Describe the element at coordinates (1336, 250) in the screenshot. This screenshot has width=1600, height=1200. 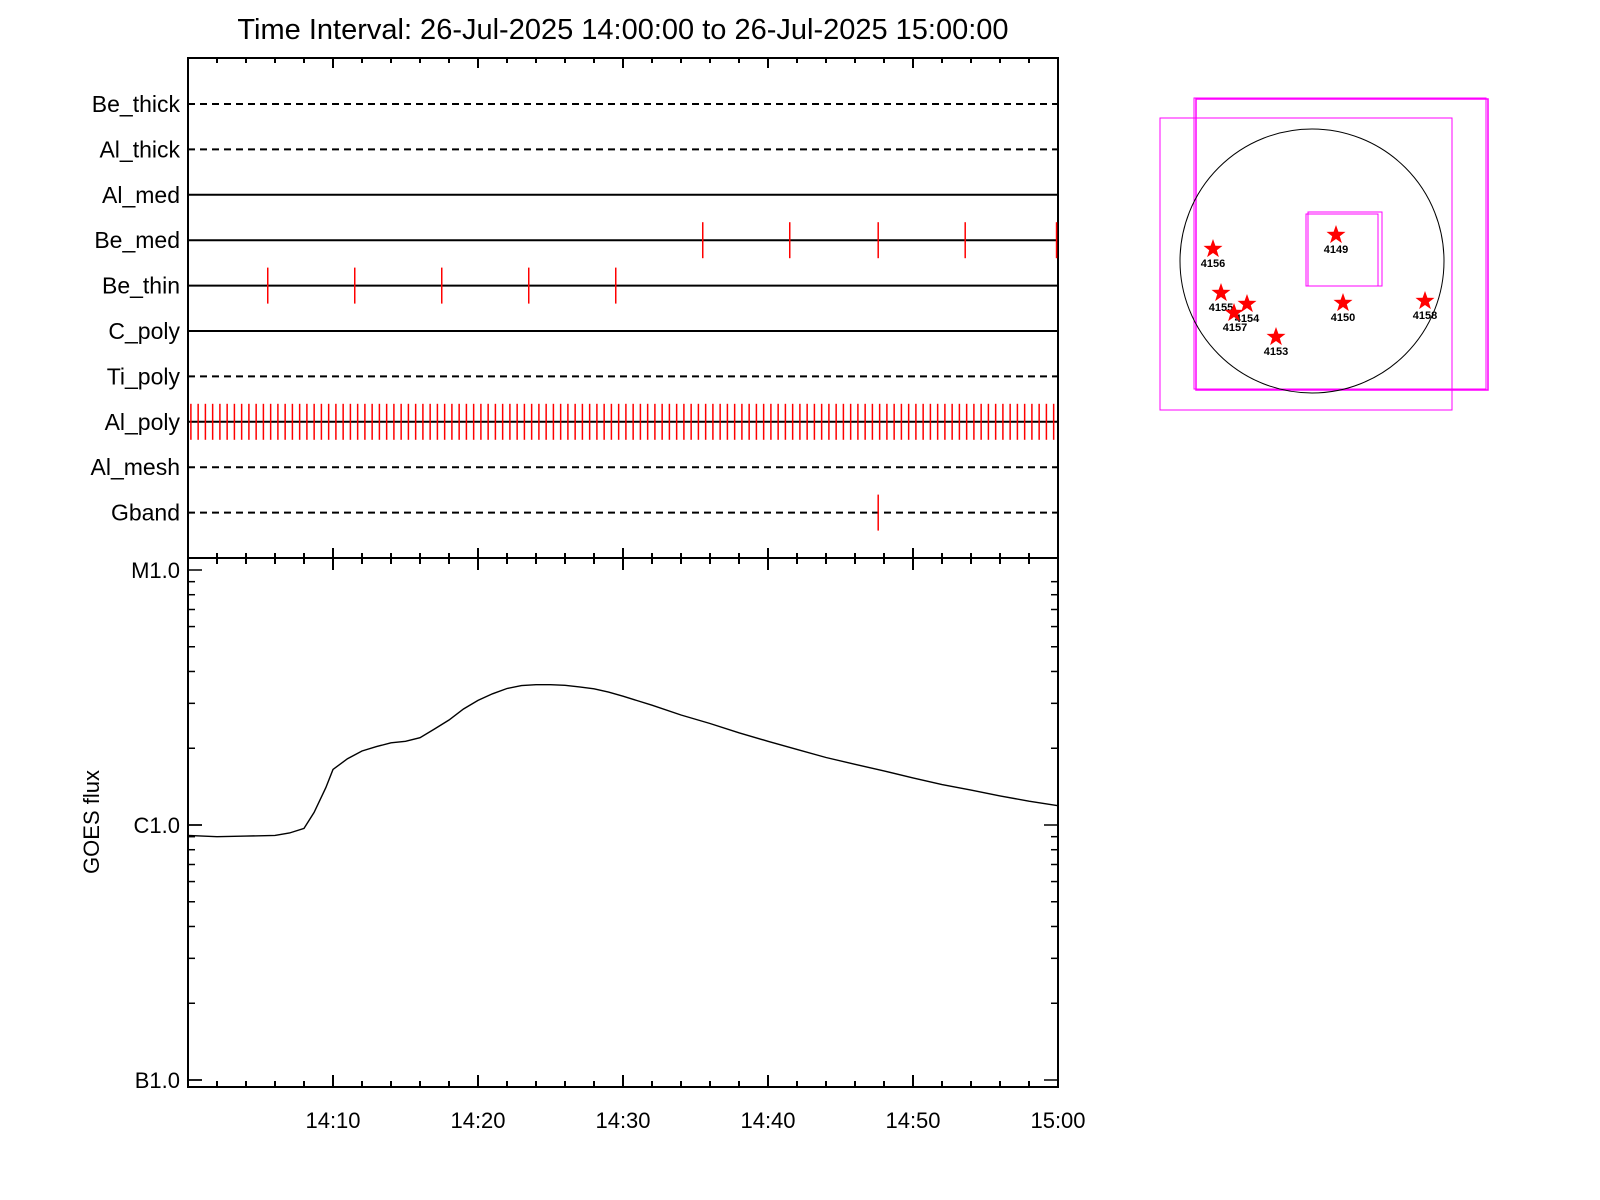
I see `region-label: 4149` at that location.